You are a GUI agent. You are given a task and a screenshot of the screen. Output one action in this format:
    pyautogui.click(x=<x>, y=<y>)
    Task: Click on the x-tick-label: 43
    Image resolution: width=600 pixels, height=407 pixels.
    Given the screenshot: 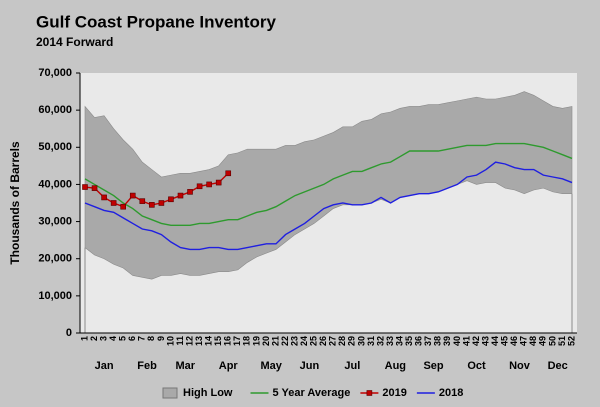 What is the action you would take?
    pyautogui.click(x=485, y=341)
    